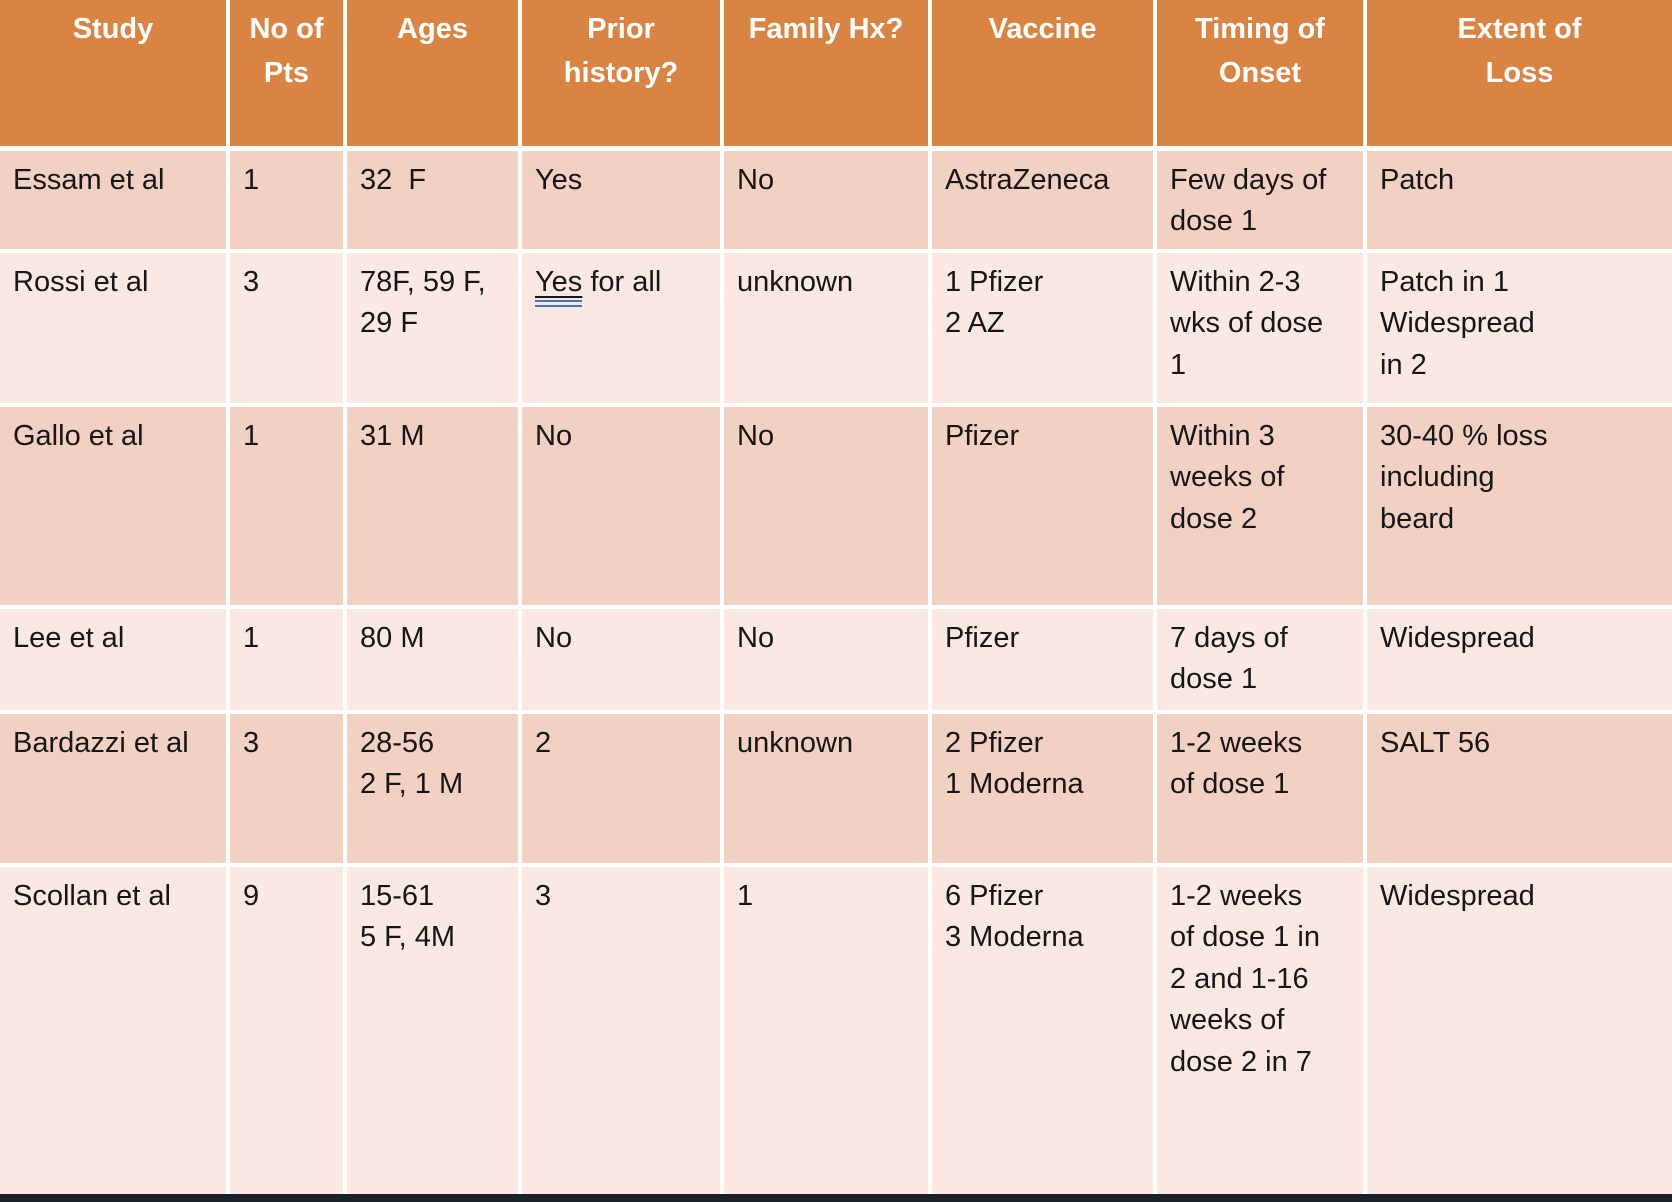  Describe the element at coordinates (836, 1198) in the screenshot. I see `slide-bottom-edge-bar` at that location.